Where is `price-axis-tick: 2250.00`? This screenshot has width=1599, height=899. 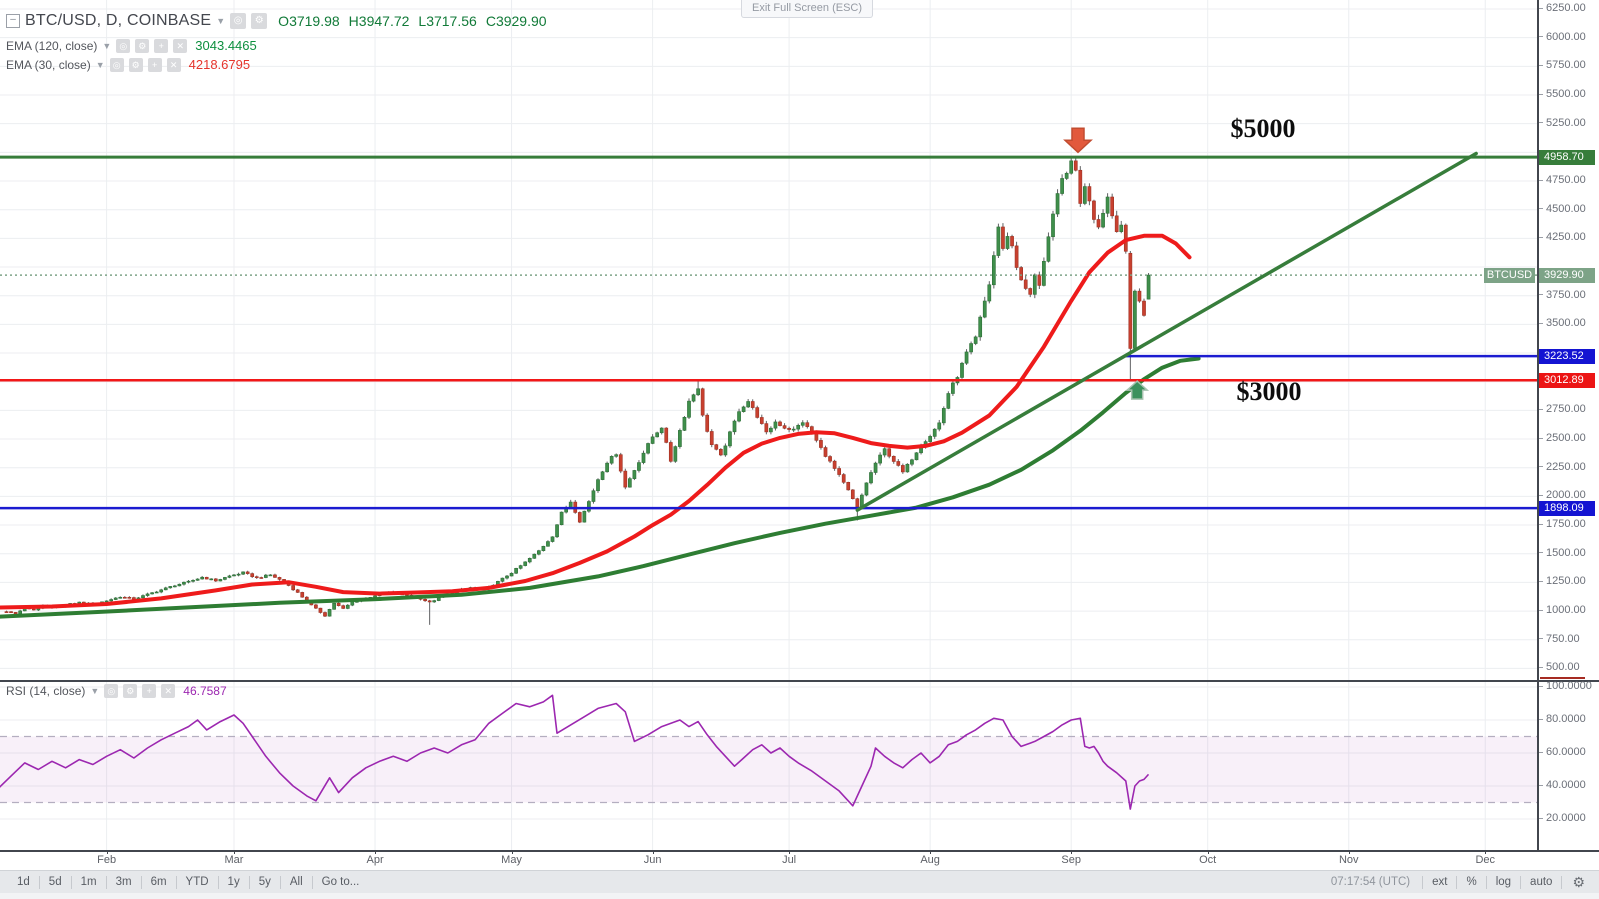
price-axis-tick: 2250.00 is located at coordinates (1562, 467).